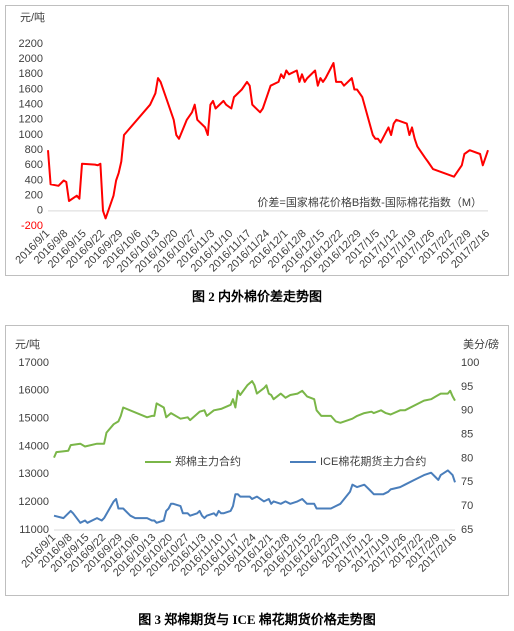 The image size is (514, 631). Describe the element at coordinates (208, 461) in the screenshot. I see `legend-label: 郑棉主力合约` at that location.